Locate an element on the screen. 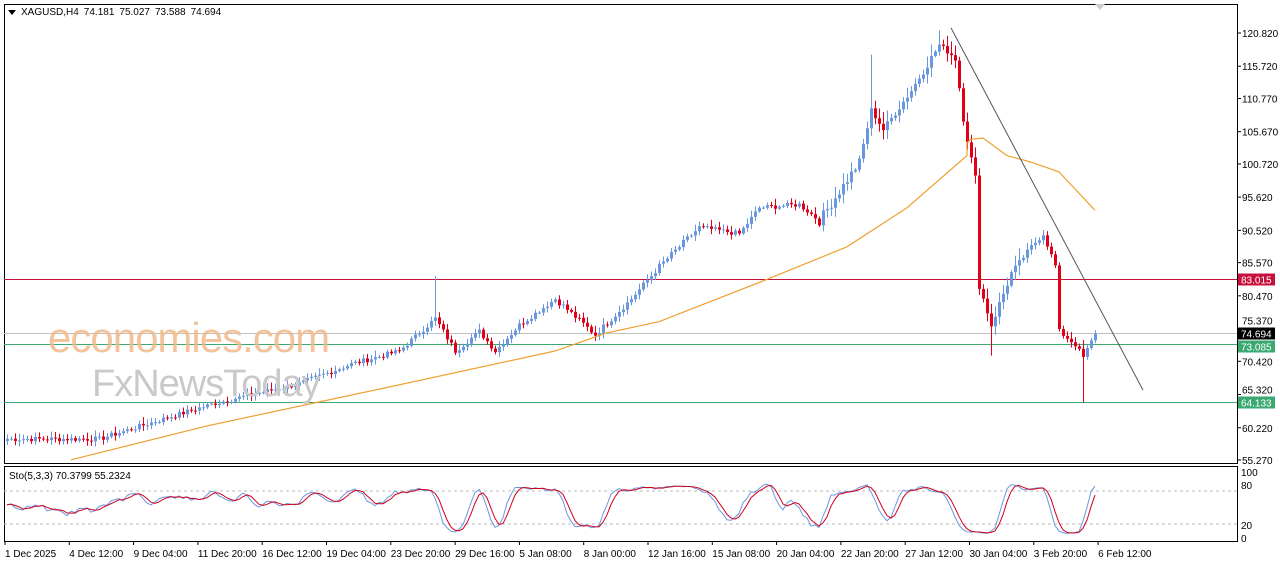  price-tick-label: 120.820 is located at coordinates (1260, 34).